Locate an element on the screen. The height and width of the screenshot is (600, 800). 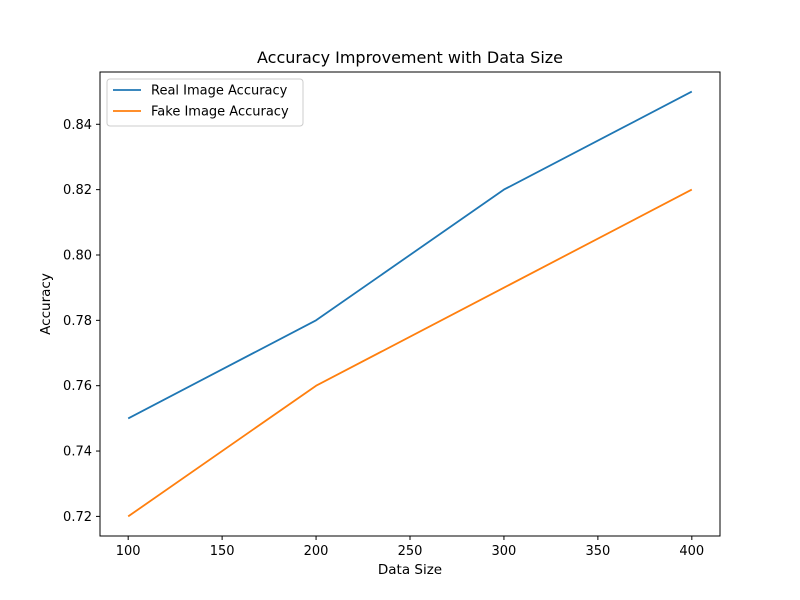
y-tick-label: 0.74 is located at coordinates (77, 452).